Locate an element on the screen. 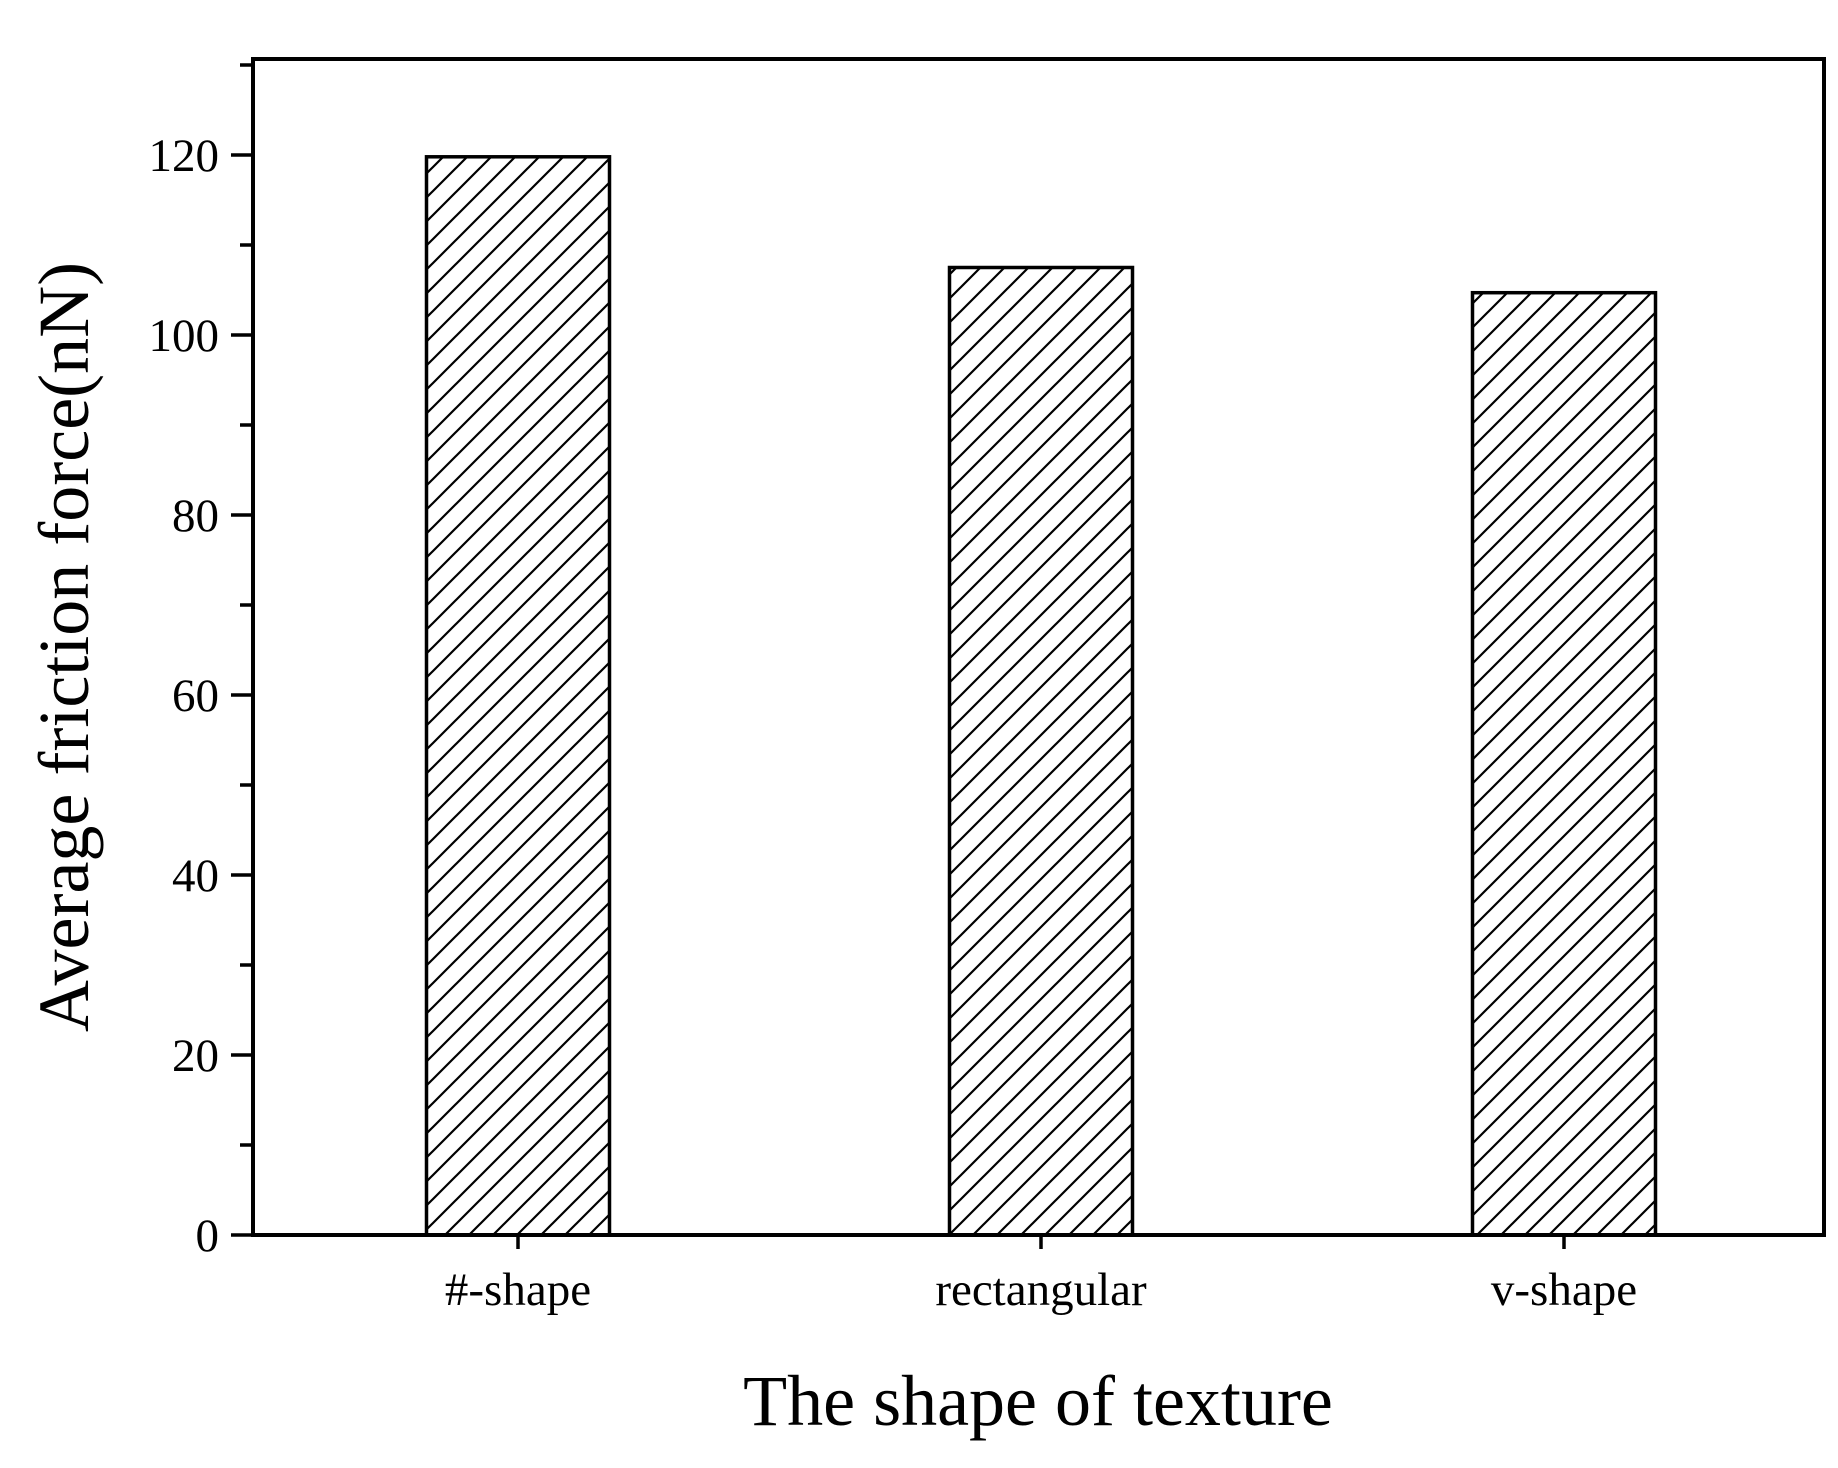 Image resolution: width=1838 pixels, height=1468 pixels. x-axis-ticks: #-shape rectangular v-shape is located at coordinates (1041, 1275).